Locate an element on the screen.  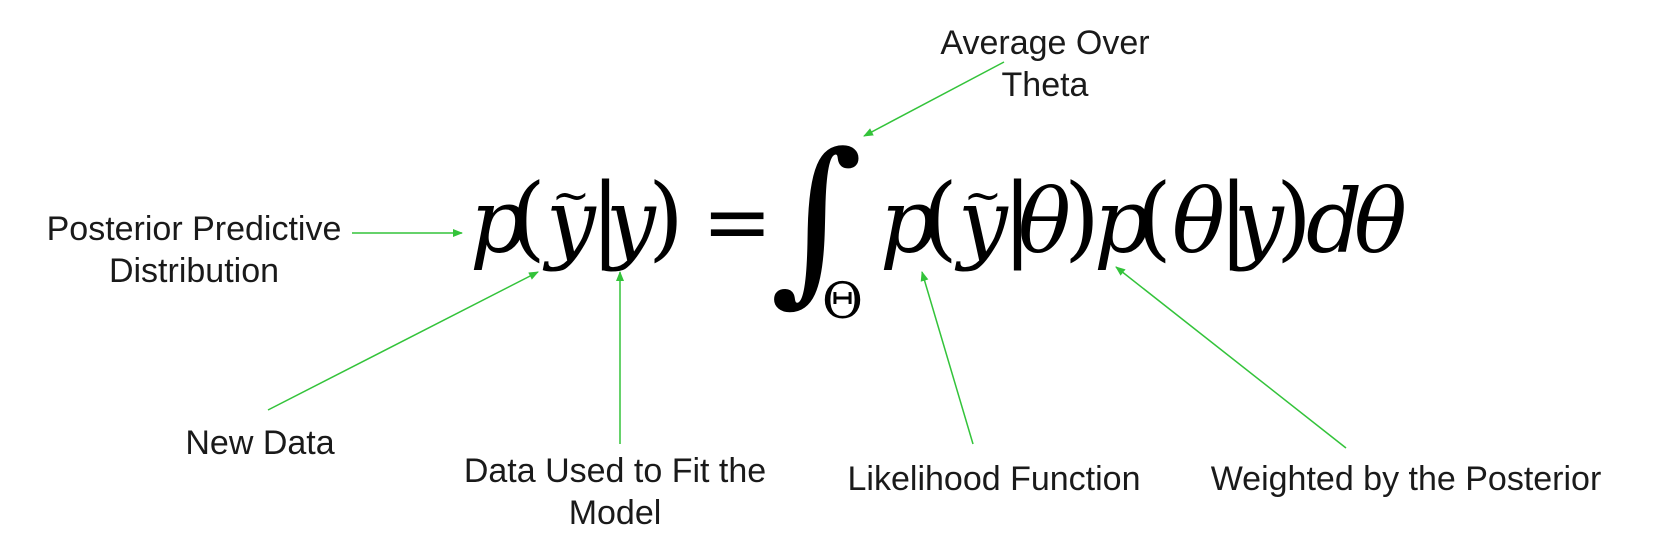
label-likelihood: Likelihood Function is located at coordinates (994, 479).